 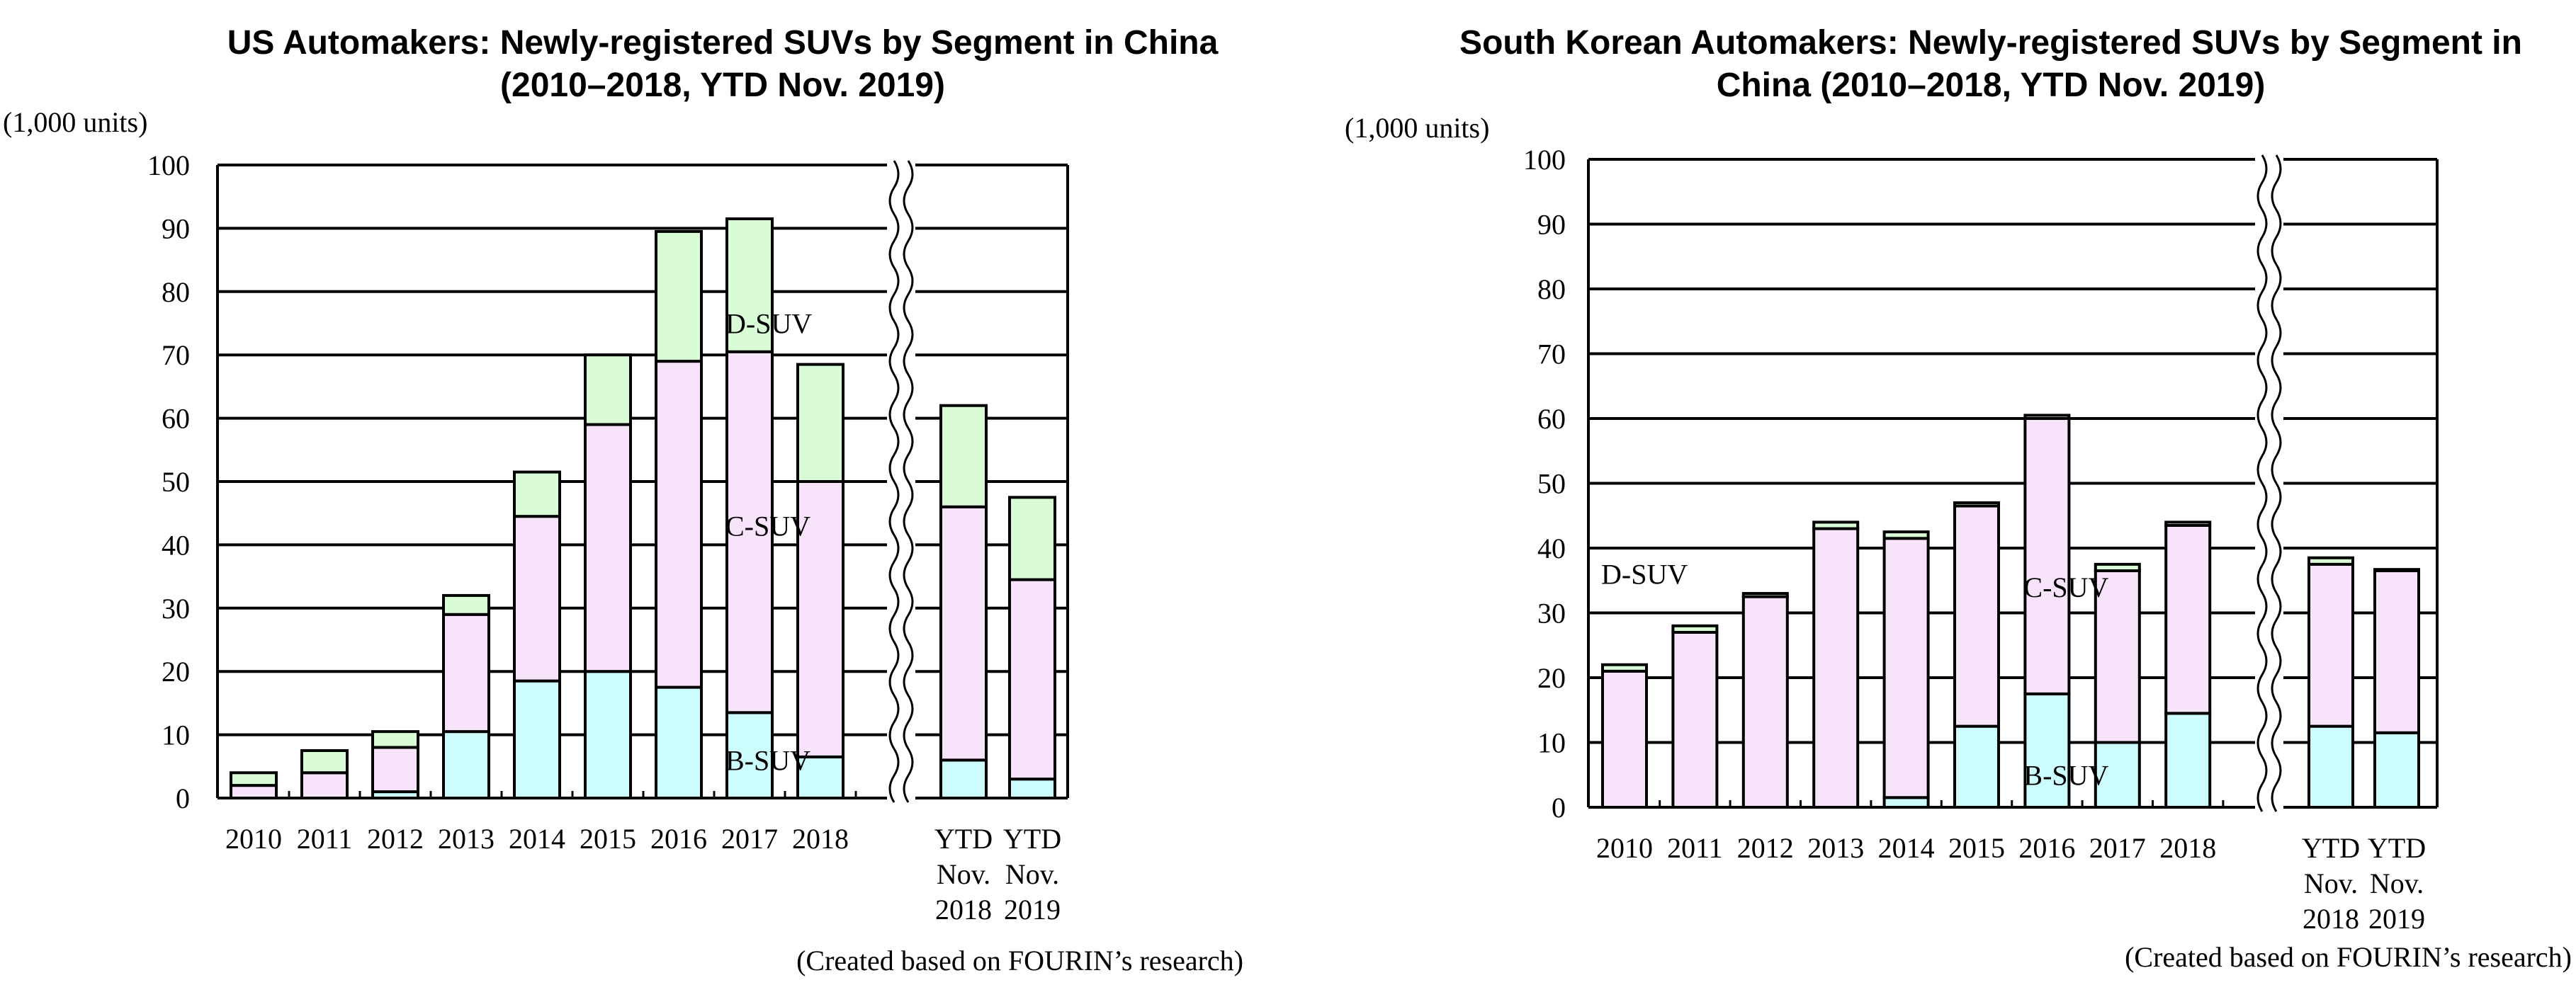 What do you see at coordinates (1551, 289) in the screenshot?
I see `y-tick-label: 80` at bounding box center [1551, 289].